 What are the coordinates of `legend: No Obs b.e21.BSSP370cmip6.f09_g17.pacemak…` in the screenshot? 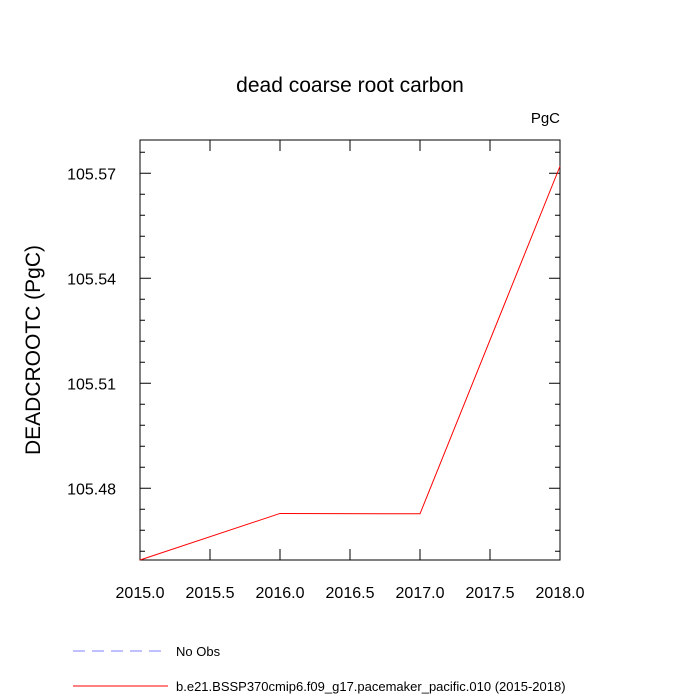 It's located at (319, 669).